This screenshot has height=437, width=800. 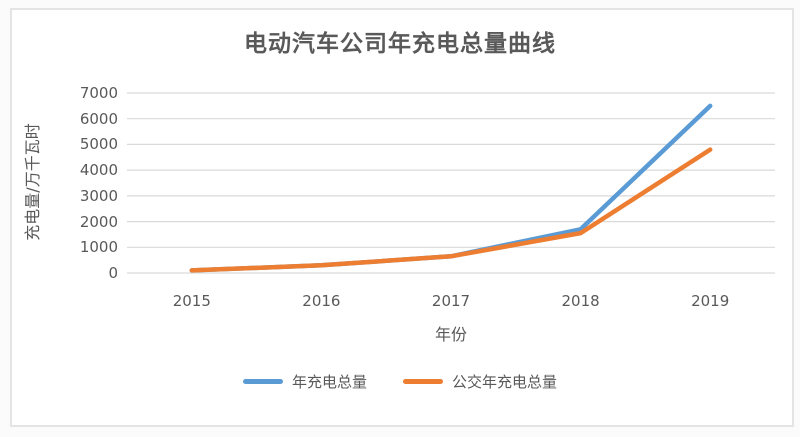 I want to click on legend-item-bus-annual-charging-total: 公交年充电总量, so click(x=480, y=381).